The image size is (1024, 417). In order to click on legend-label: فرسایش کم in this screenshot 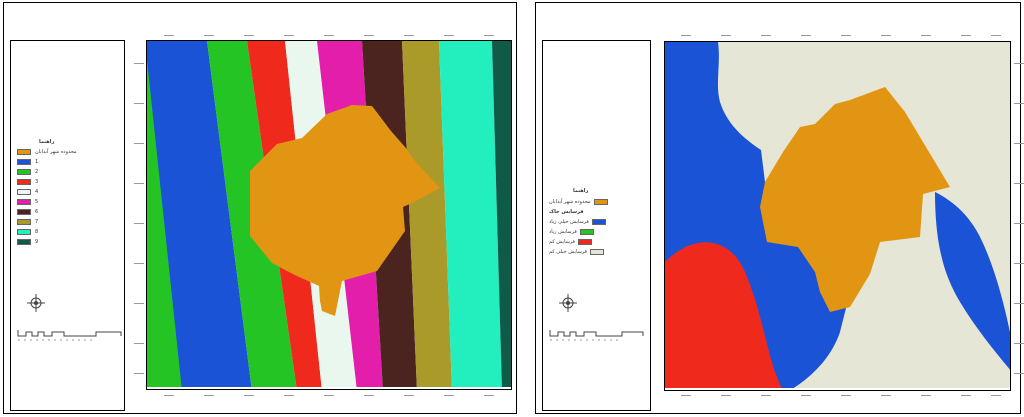, I will do `click(562, 242)`.